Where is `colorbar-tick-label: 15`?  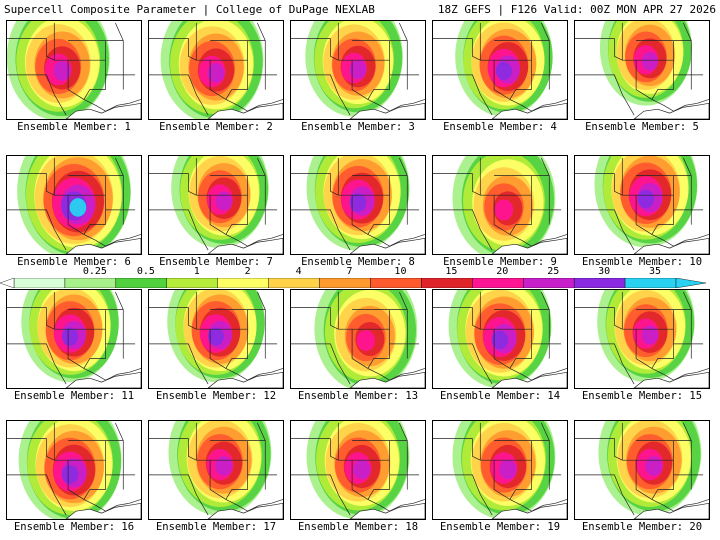 colorbar-tick-label: 15 is located at coordinates (451, 271).